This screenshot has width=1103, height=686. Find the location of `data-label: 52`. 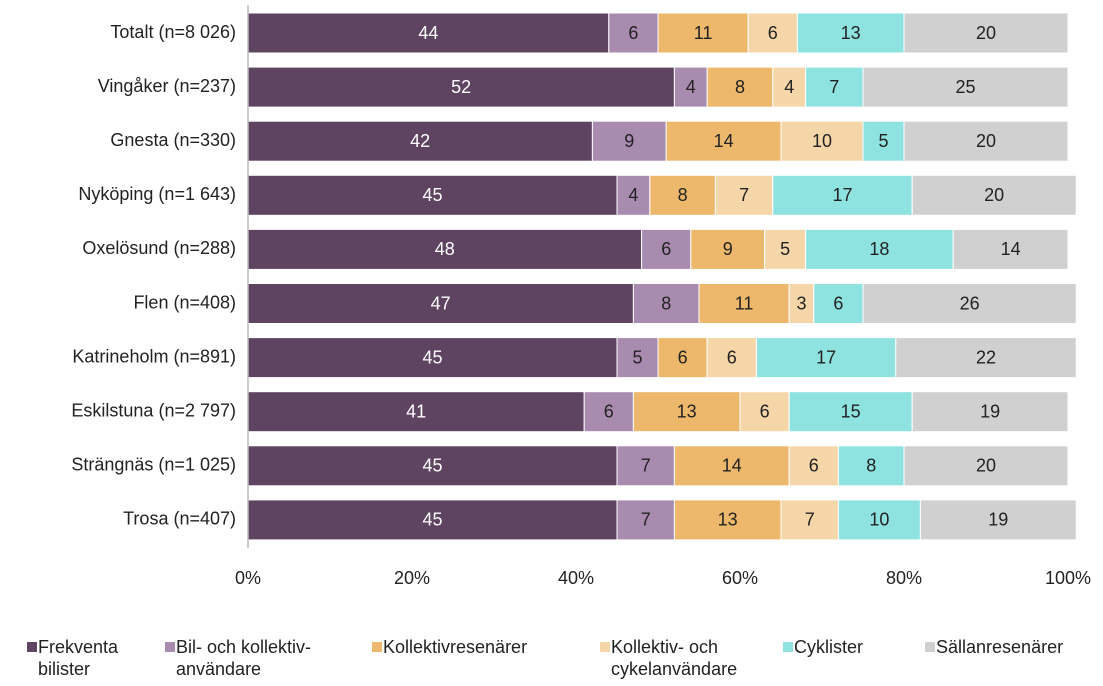

data-label: 52 is located at coordinates (461, 87).